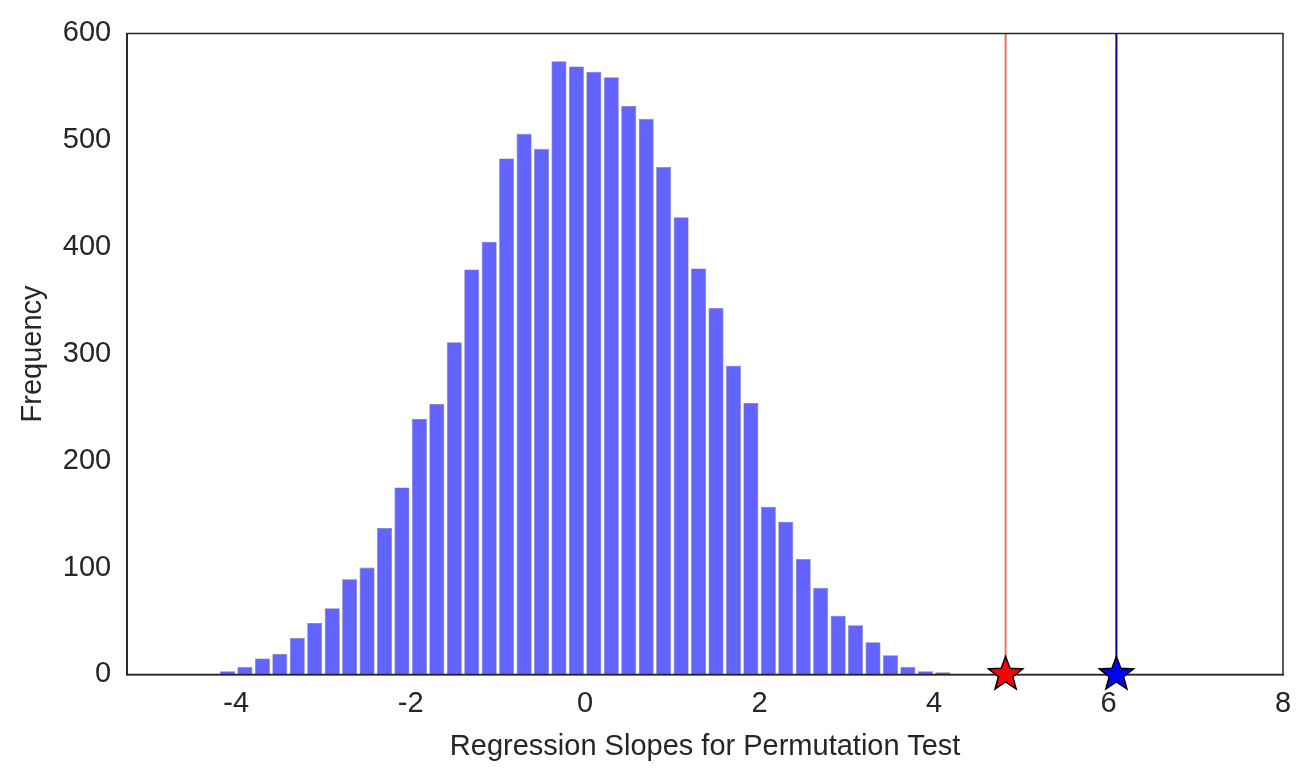  What do you see at coordinates (87, 458) in the screenshot?
I see `y-tick-label: 200` at bounding box center [87, 458].